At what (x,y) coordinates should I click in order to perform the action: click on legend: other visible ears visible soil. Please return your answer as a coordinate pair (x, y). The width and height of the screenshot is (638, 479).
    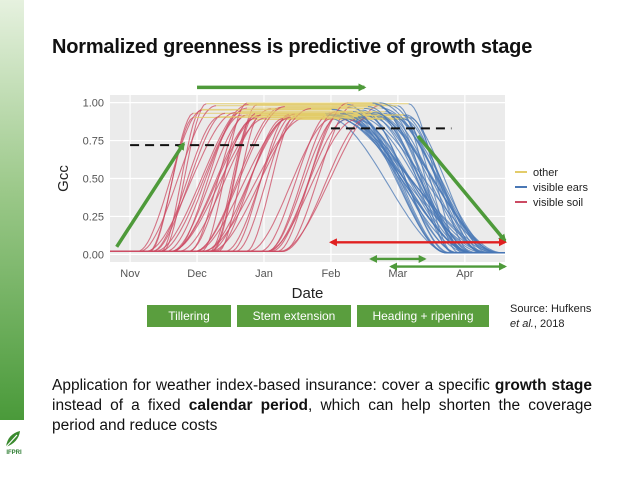
    Looking at the image, I should click on (552, 188).